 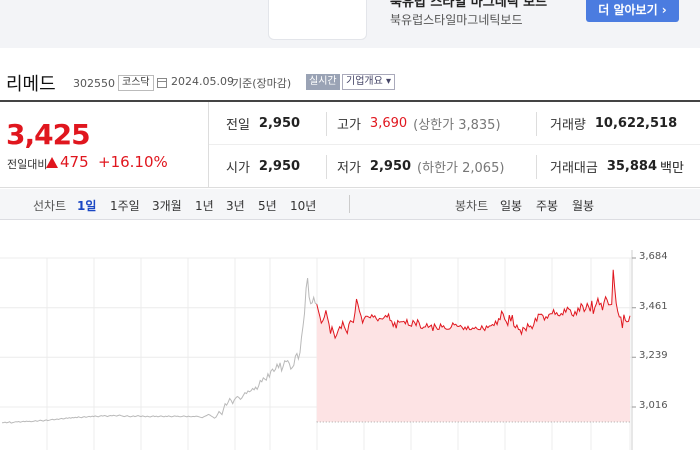 What do you see at coordinates (653, 405) in the screenshot?
I see `y-tick-label: 3,016` at bounding box center [653, 405].